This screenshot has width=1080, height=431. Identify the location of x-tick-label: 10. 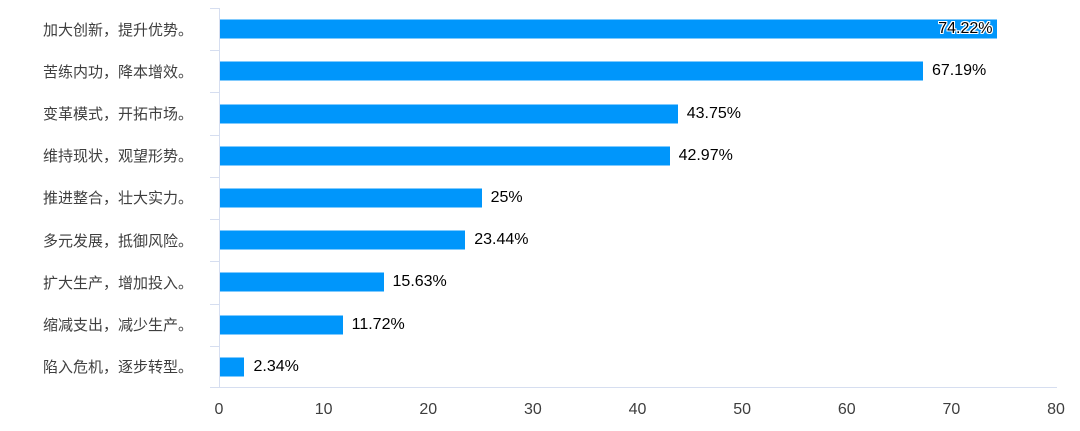
(323, 409).